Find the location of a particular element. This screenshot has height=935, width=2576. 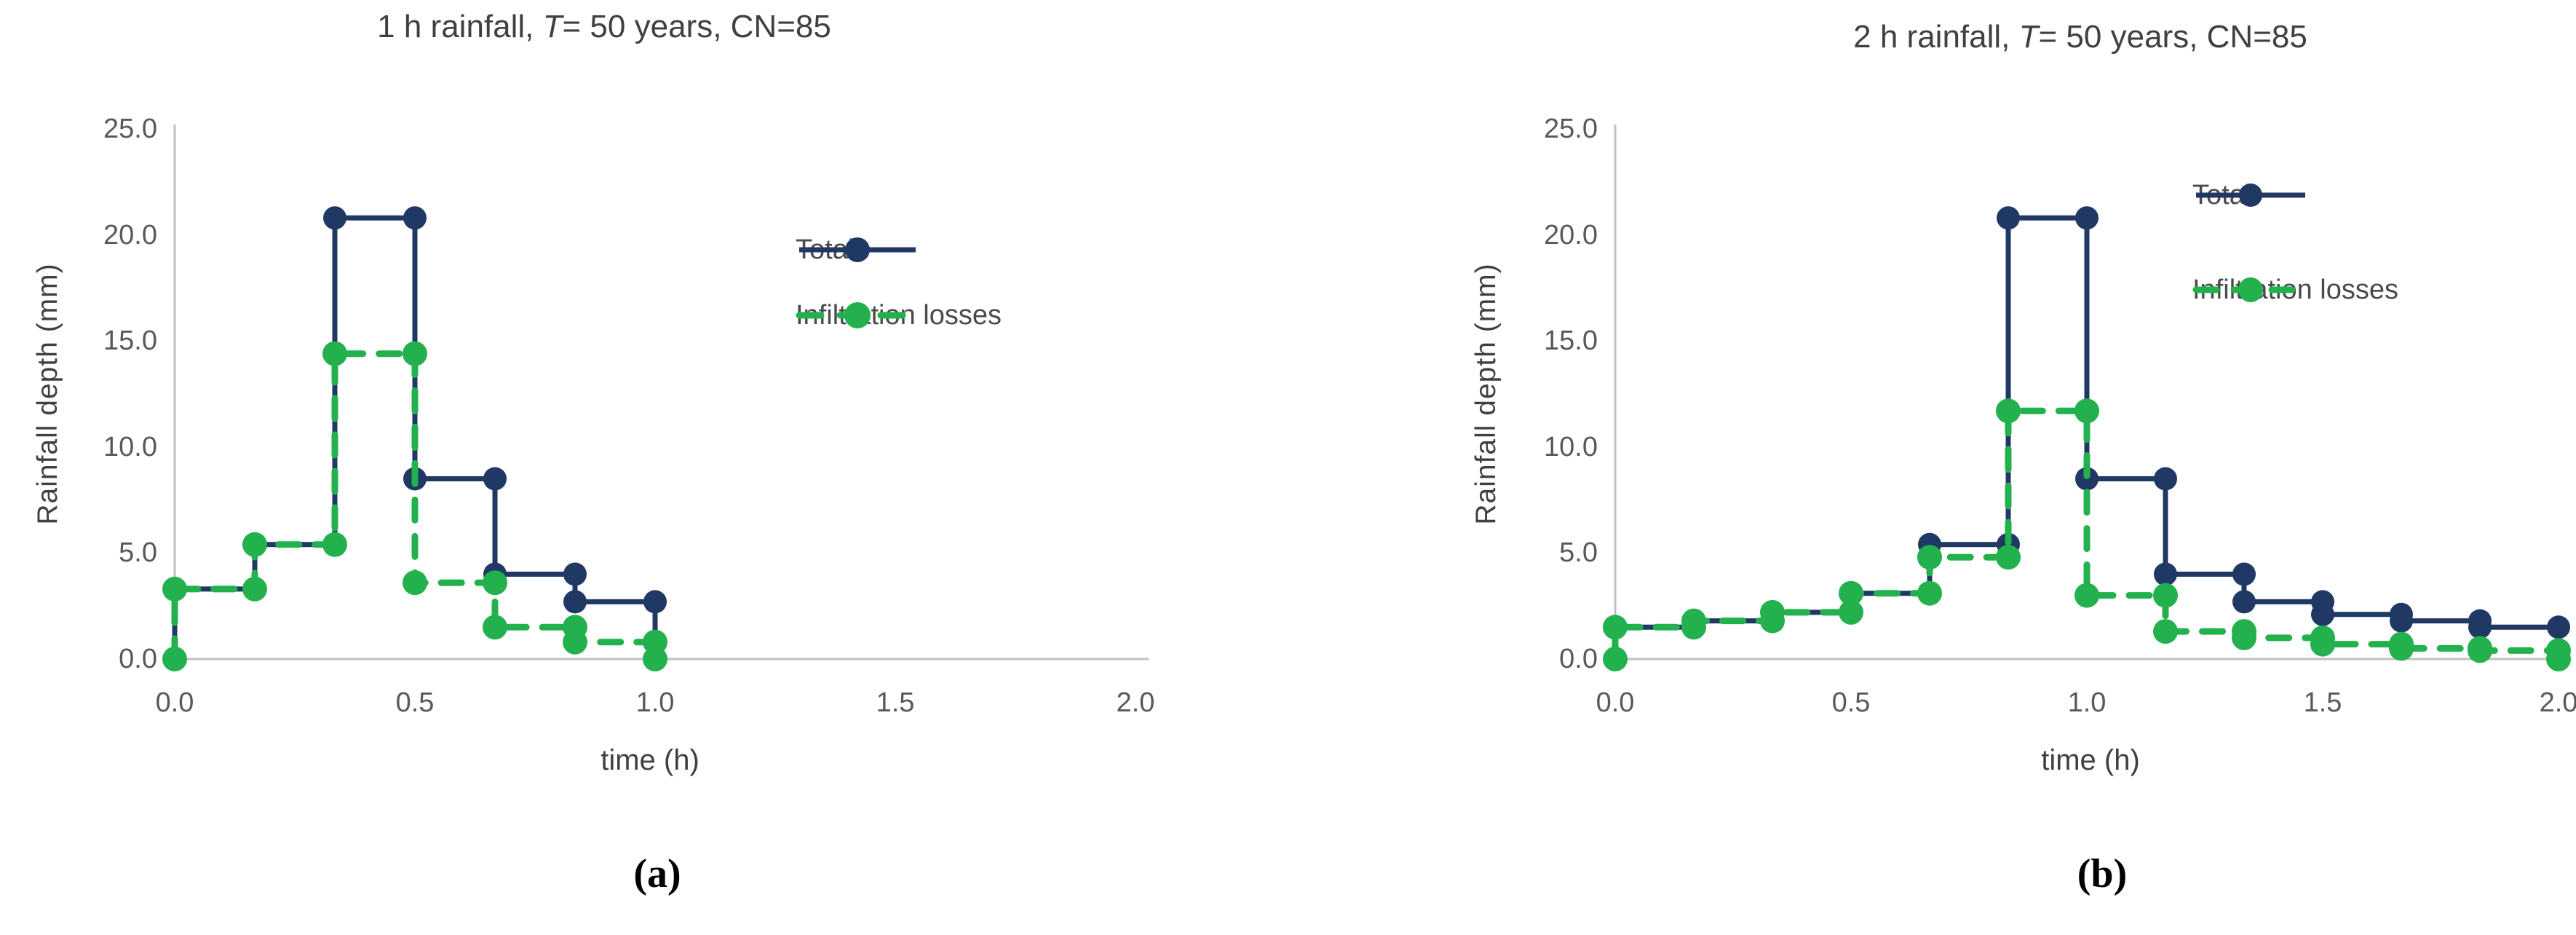

chart-a-title: 1 h rainfall, T= 50 years, CN=85 is located at coordinates (604, 27).